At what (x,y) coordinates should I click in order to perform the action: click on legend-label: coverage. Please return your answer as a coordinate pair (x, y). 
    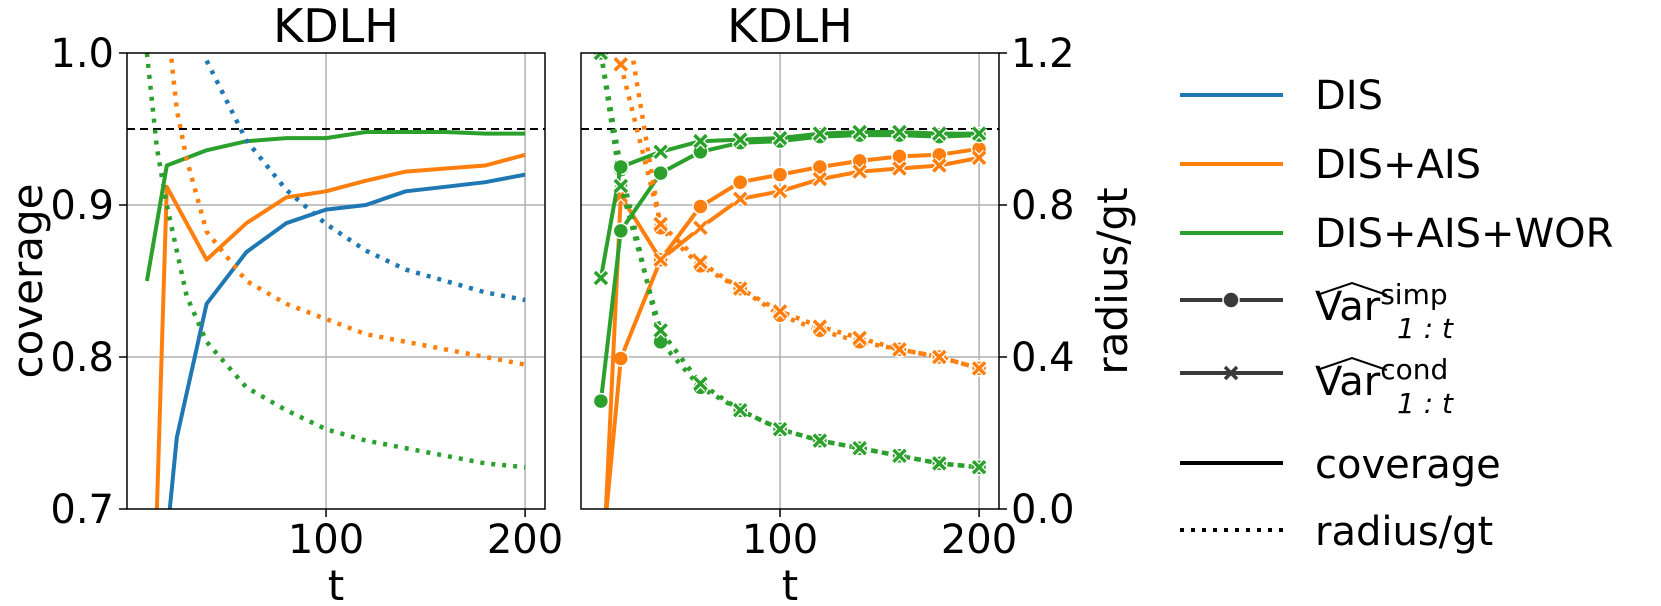
    Looking at the image, I should click on (1408, 465).